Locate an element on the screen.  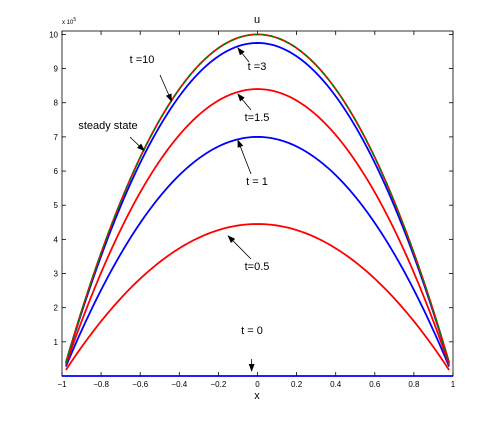
x-tick-label: −0.2 is located at coordinates (219, 384).